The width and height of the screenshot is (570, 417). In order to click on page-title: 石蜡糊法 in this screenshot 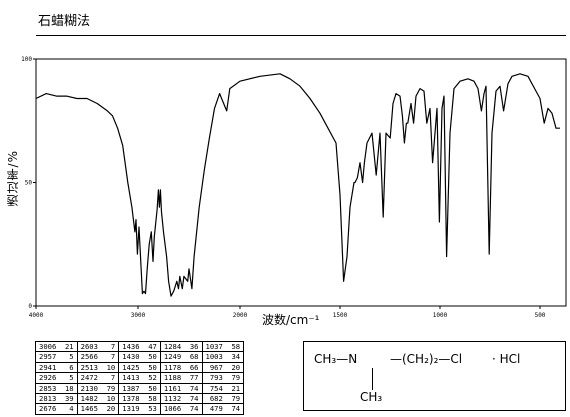, I will do `click(64, 21)`.